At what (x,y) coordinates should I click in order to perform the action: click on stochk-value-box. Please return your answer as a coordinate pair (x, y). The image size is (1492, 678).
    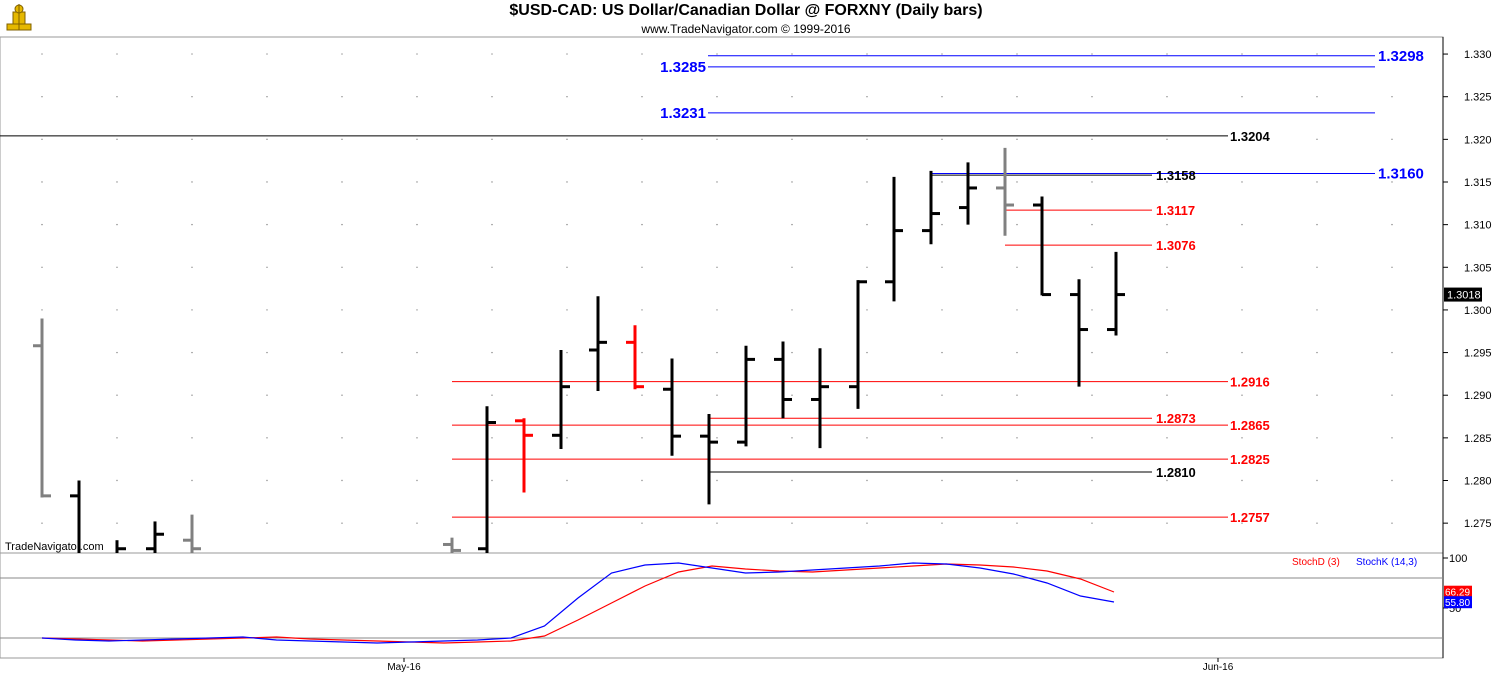
    Looking at the image, I should click on (1458, 602).